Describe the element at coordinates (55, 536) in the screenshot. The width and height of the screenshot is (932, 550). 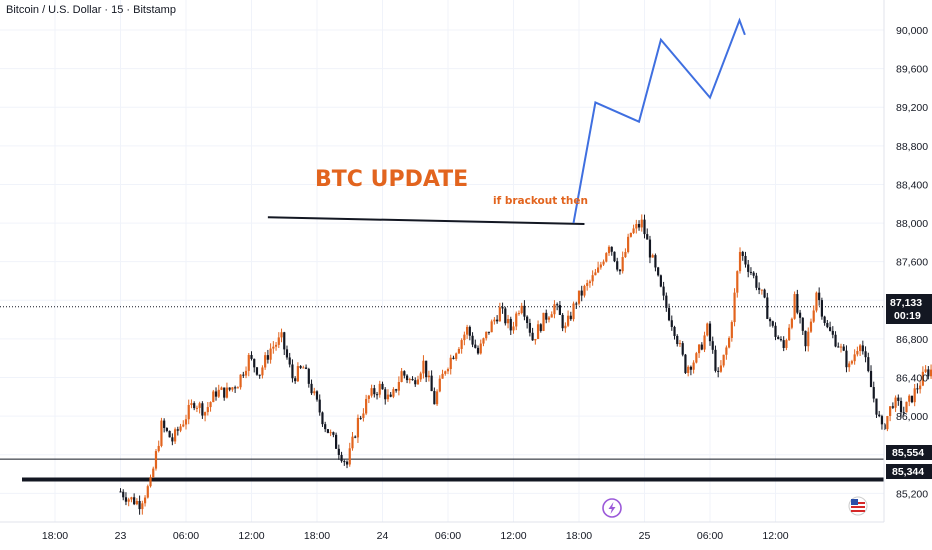
I see `x-tick-label: 18:00` at that location.